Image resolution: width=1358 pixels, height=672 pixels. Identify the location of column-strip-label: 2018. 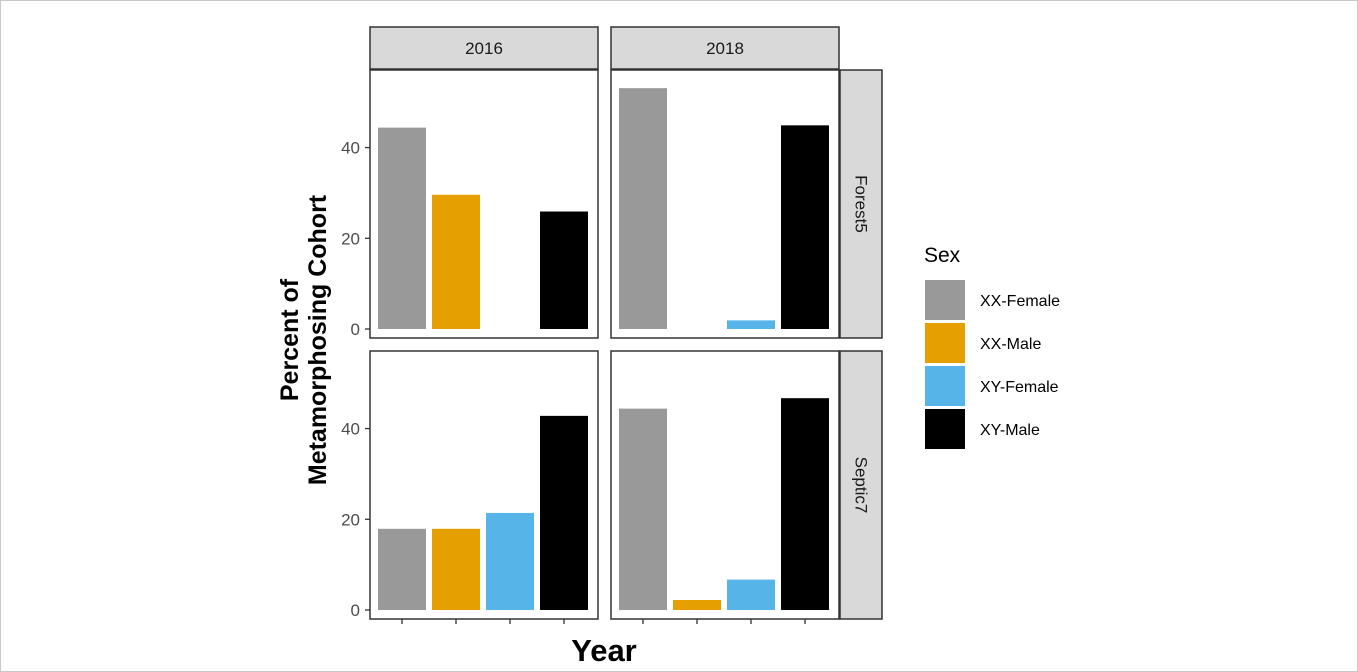
(725, 48).